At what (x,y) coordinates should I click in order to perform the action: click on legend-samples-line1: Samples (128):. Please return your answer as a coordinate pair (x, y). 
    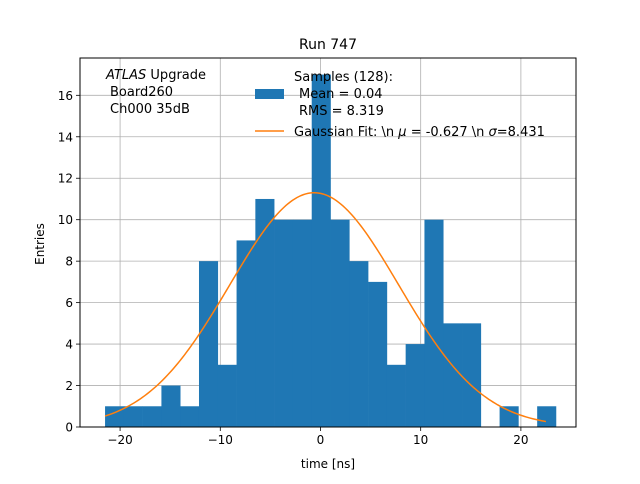
    Looking at the image, I should click on (343, 77).